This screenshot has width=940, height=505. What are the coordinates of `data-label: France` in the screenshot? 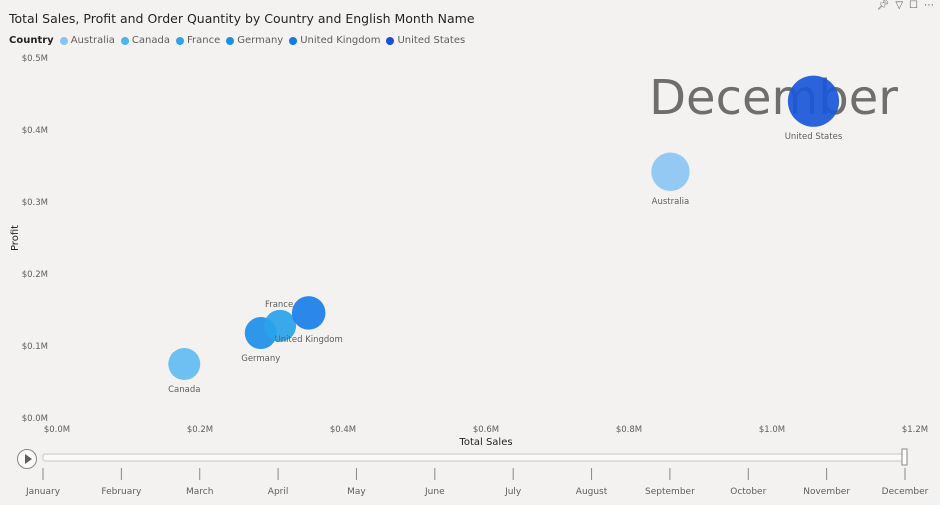 It's located at (279, 305).